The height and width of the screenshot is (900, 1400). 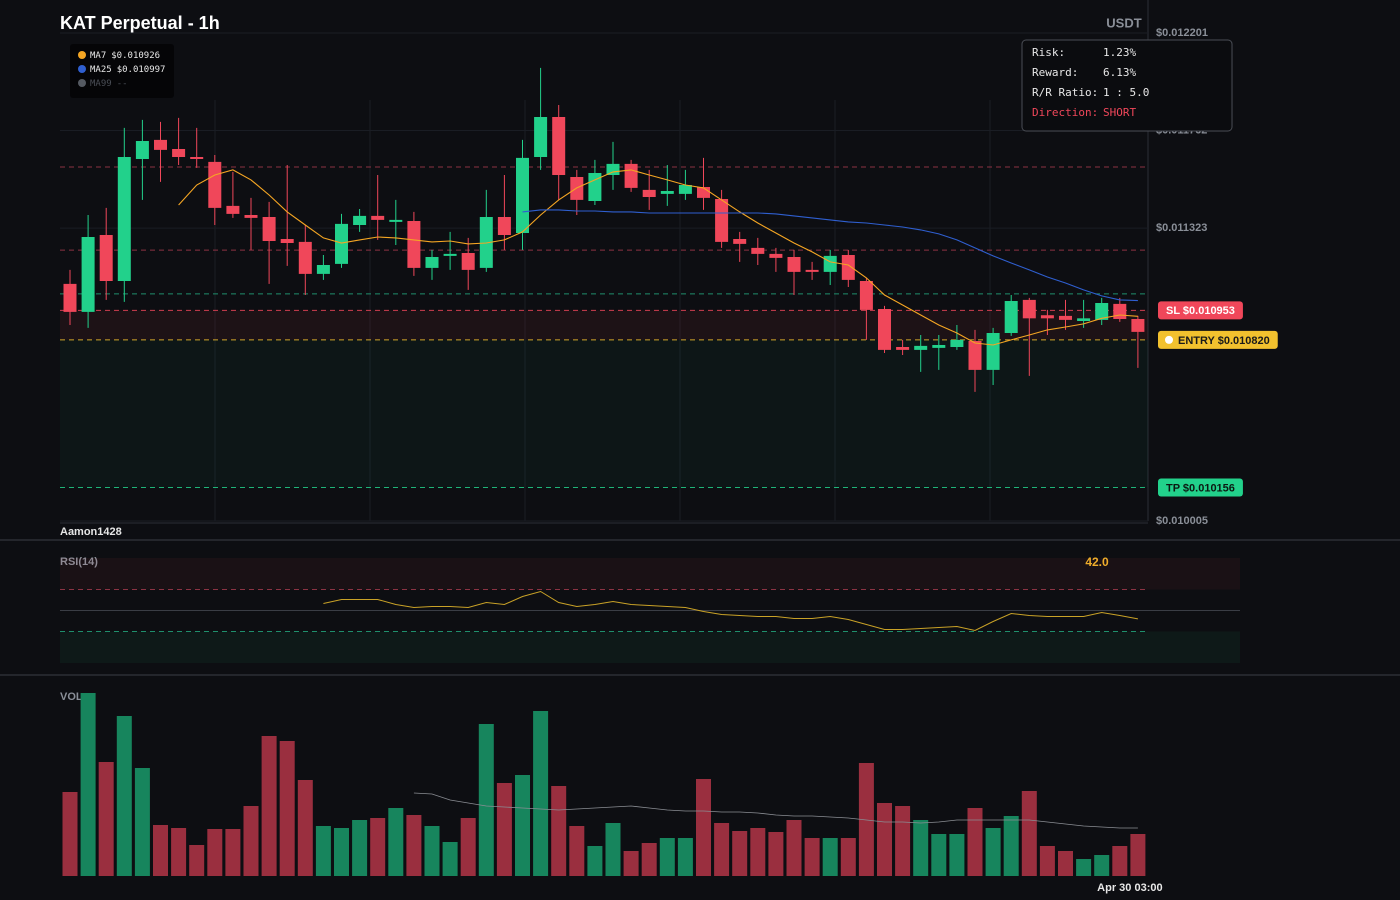 I want to click on volume-title: VOL, so click(x=71, y=697).